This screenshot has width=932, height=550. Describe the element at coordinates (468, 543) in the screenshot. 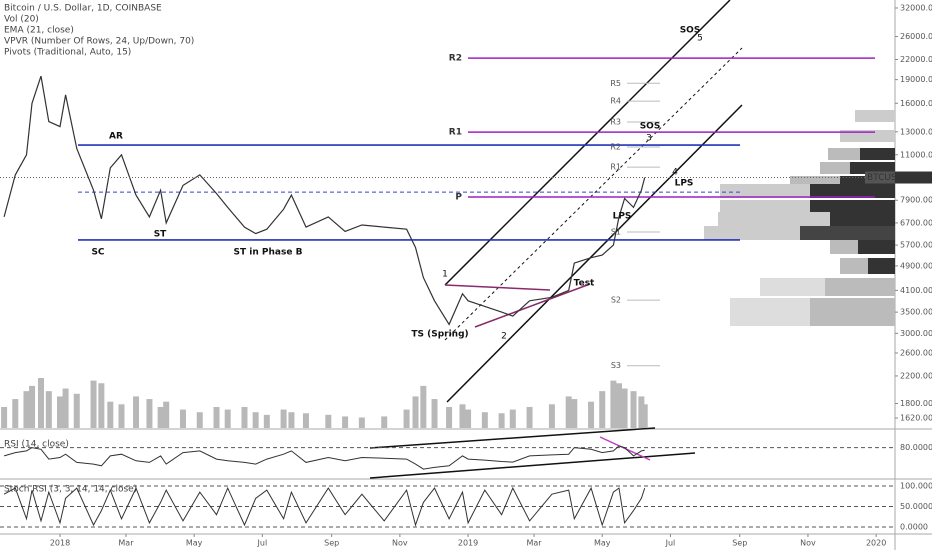

I see `x-tick-label: 2019` at that location.